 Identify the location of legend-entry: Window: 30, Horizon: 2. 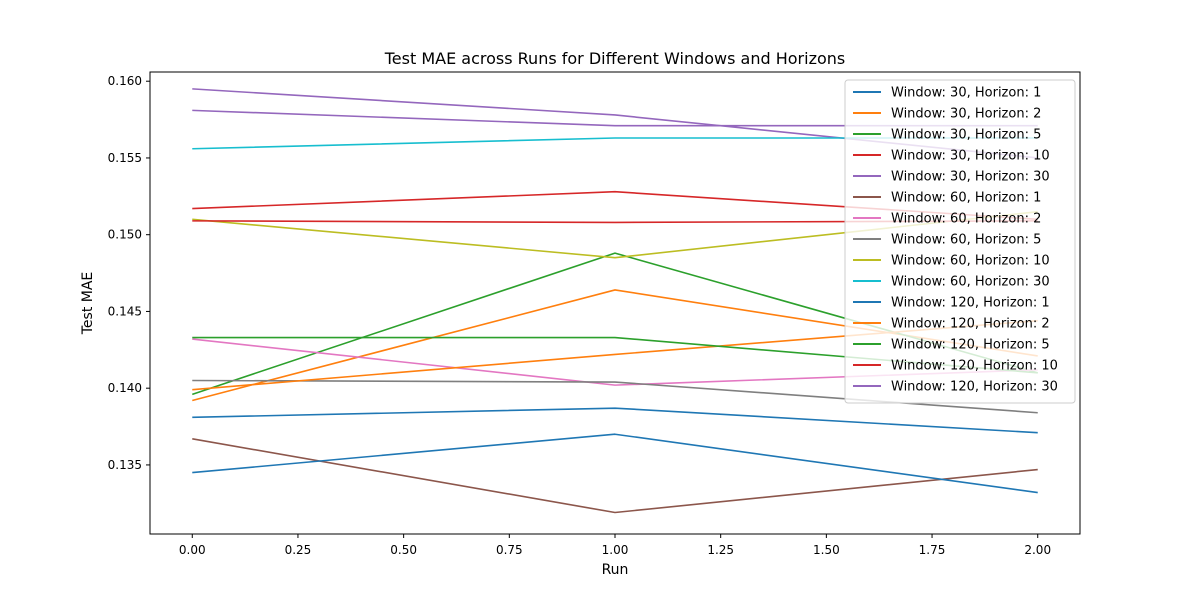
(966, 114).